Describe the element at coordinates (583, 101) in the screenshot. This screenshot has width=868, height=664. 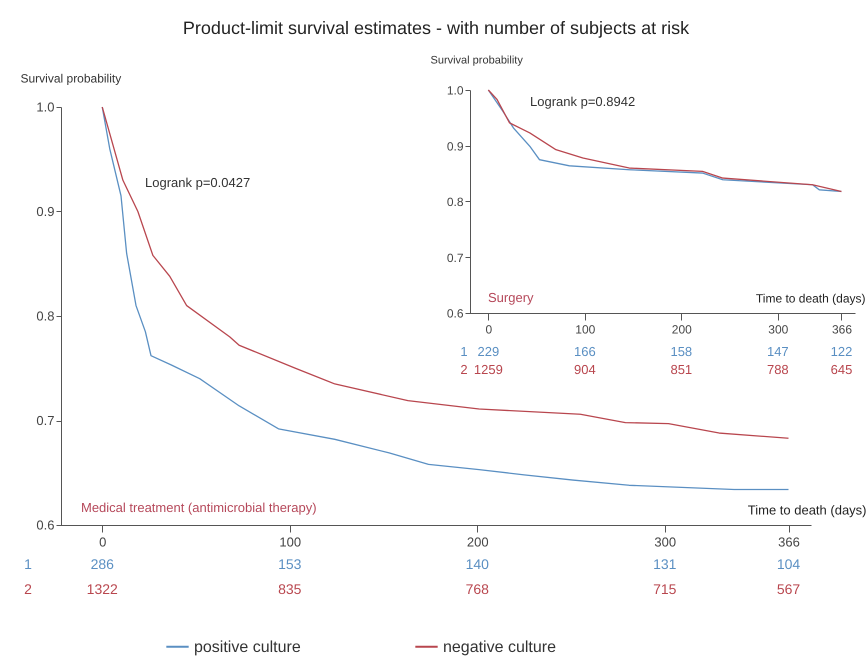
I see `annotation: Logrank p=0.8942` at that location.